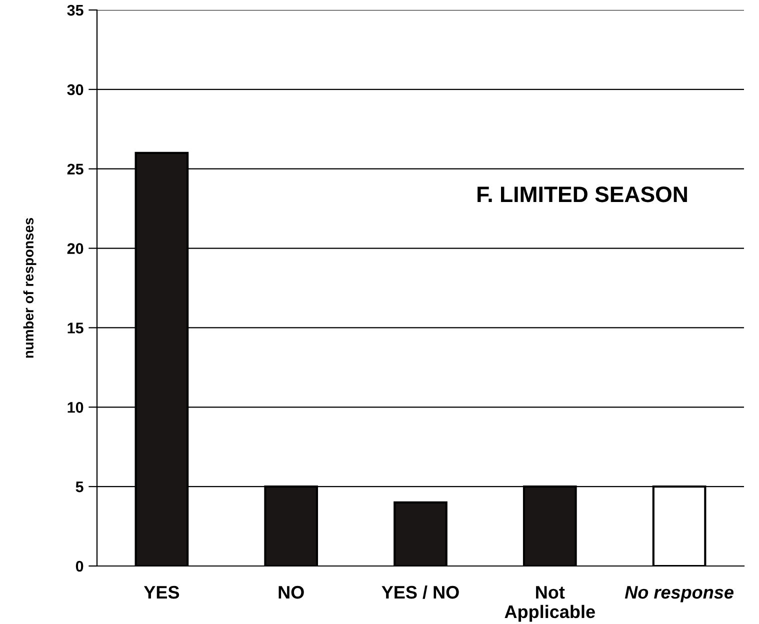  What do you see at coordinates (29, 288) in the screenshot?
I see `y-axis-title: number of responses` at bounding box center [29, 288].